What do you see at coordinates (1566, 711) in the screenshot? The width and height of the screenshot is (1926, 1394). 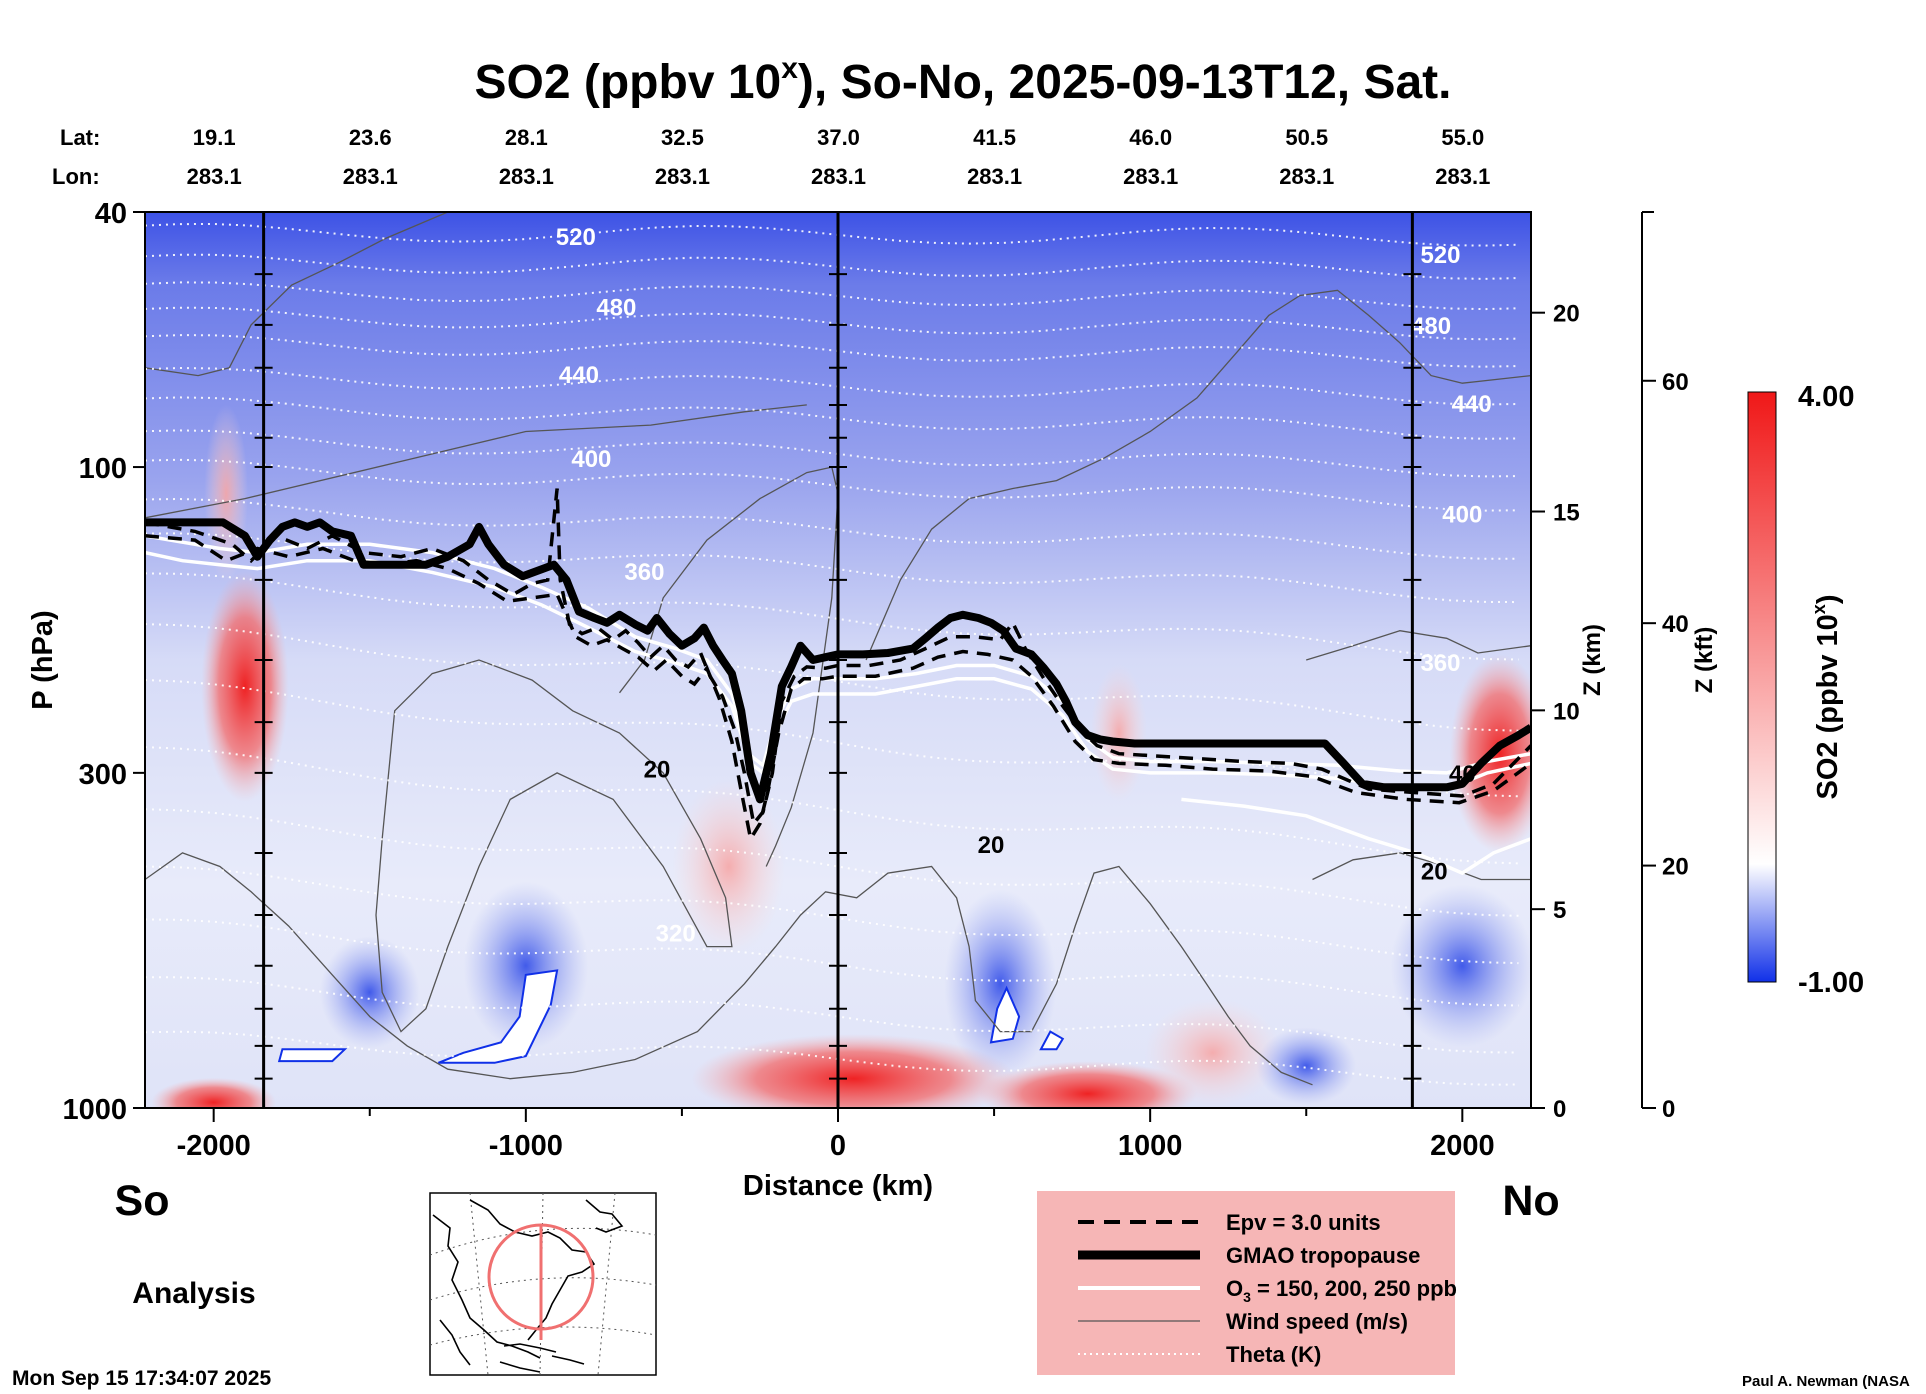 I see `z-km-tick-label: 10` at bounding box center [1566, 711].